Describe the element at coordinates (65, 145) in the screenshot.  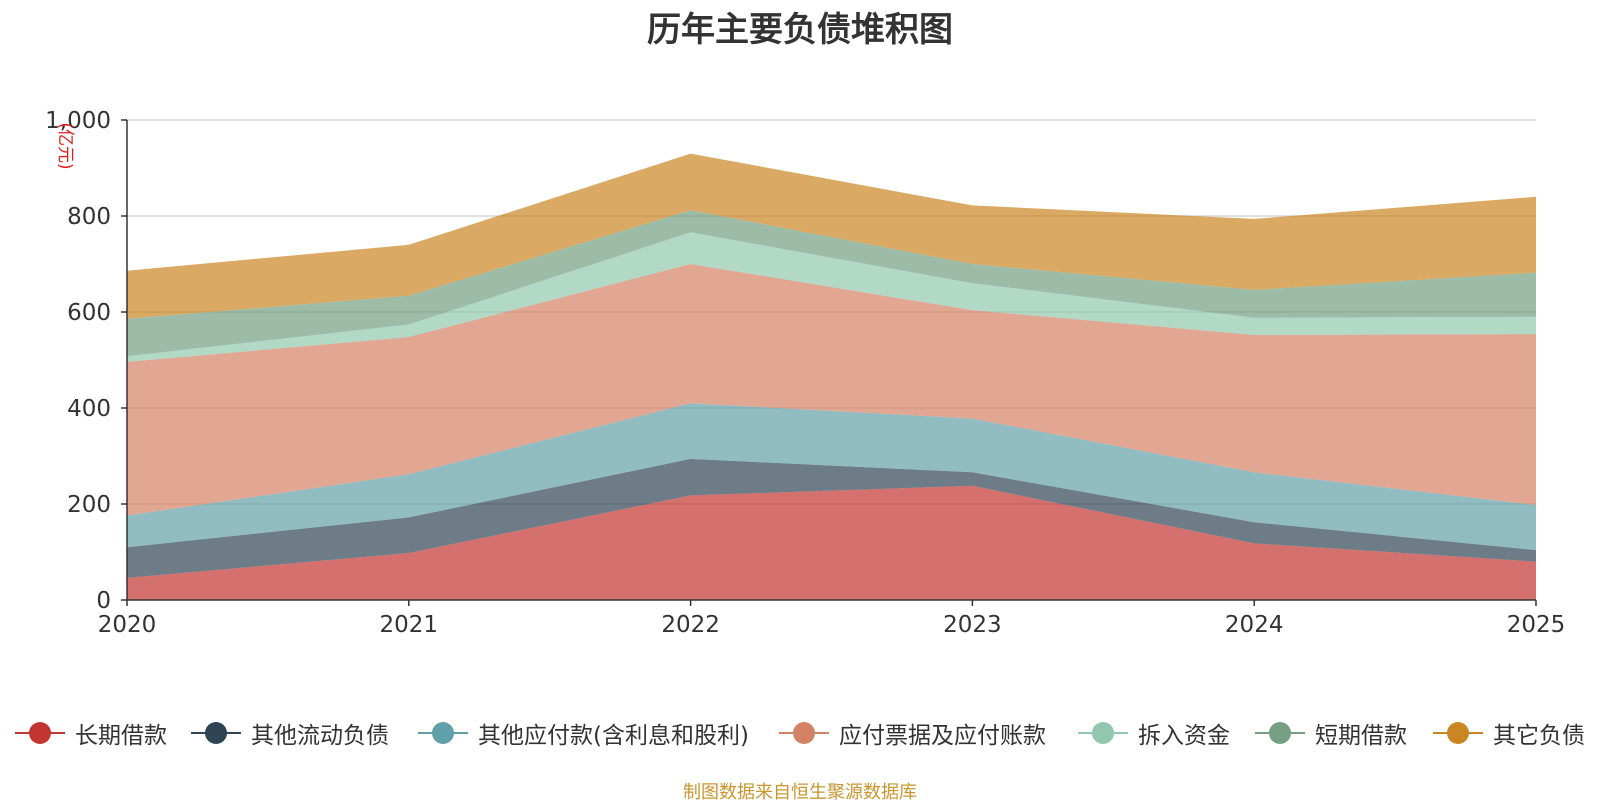
I see `y-axis-unit-label: (亿元)` at that location.